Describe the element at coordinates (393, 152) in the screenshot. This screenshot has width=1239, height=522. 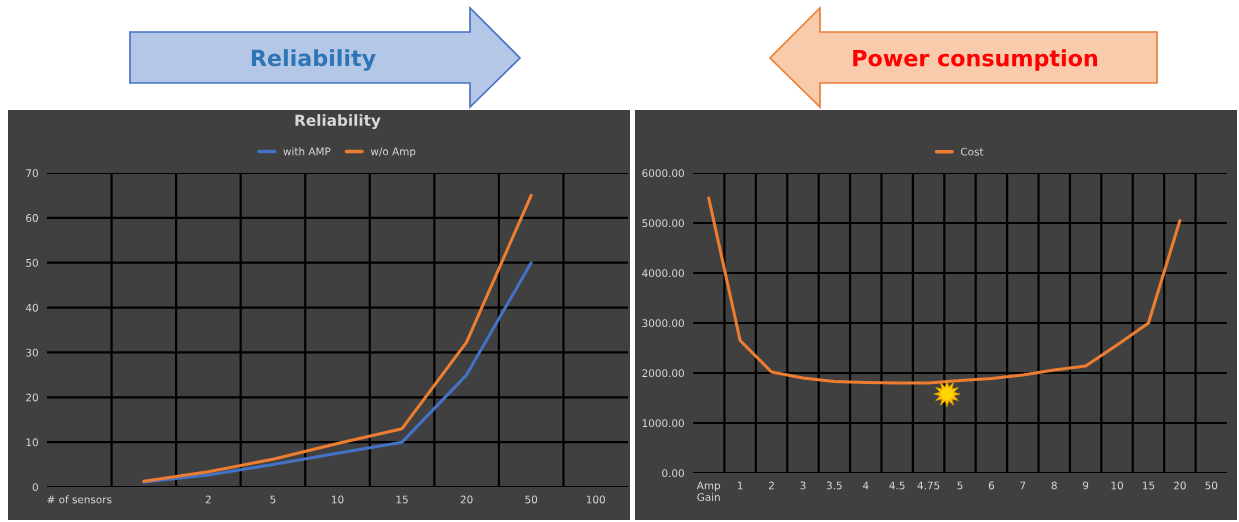
I see `legend-label: w/o Amp` at that location.